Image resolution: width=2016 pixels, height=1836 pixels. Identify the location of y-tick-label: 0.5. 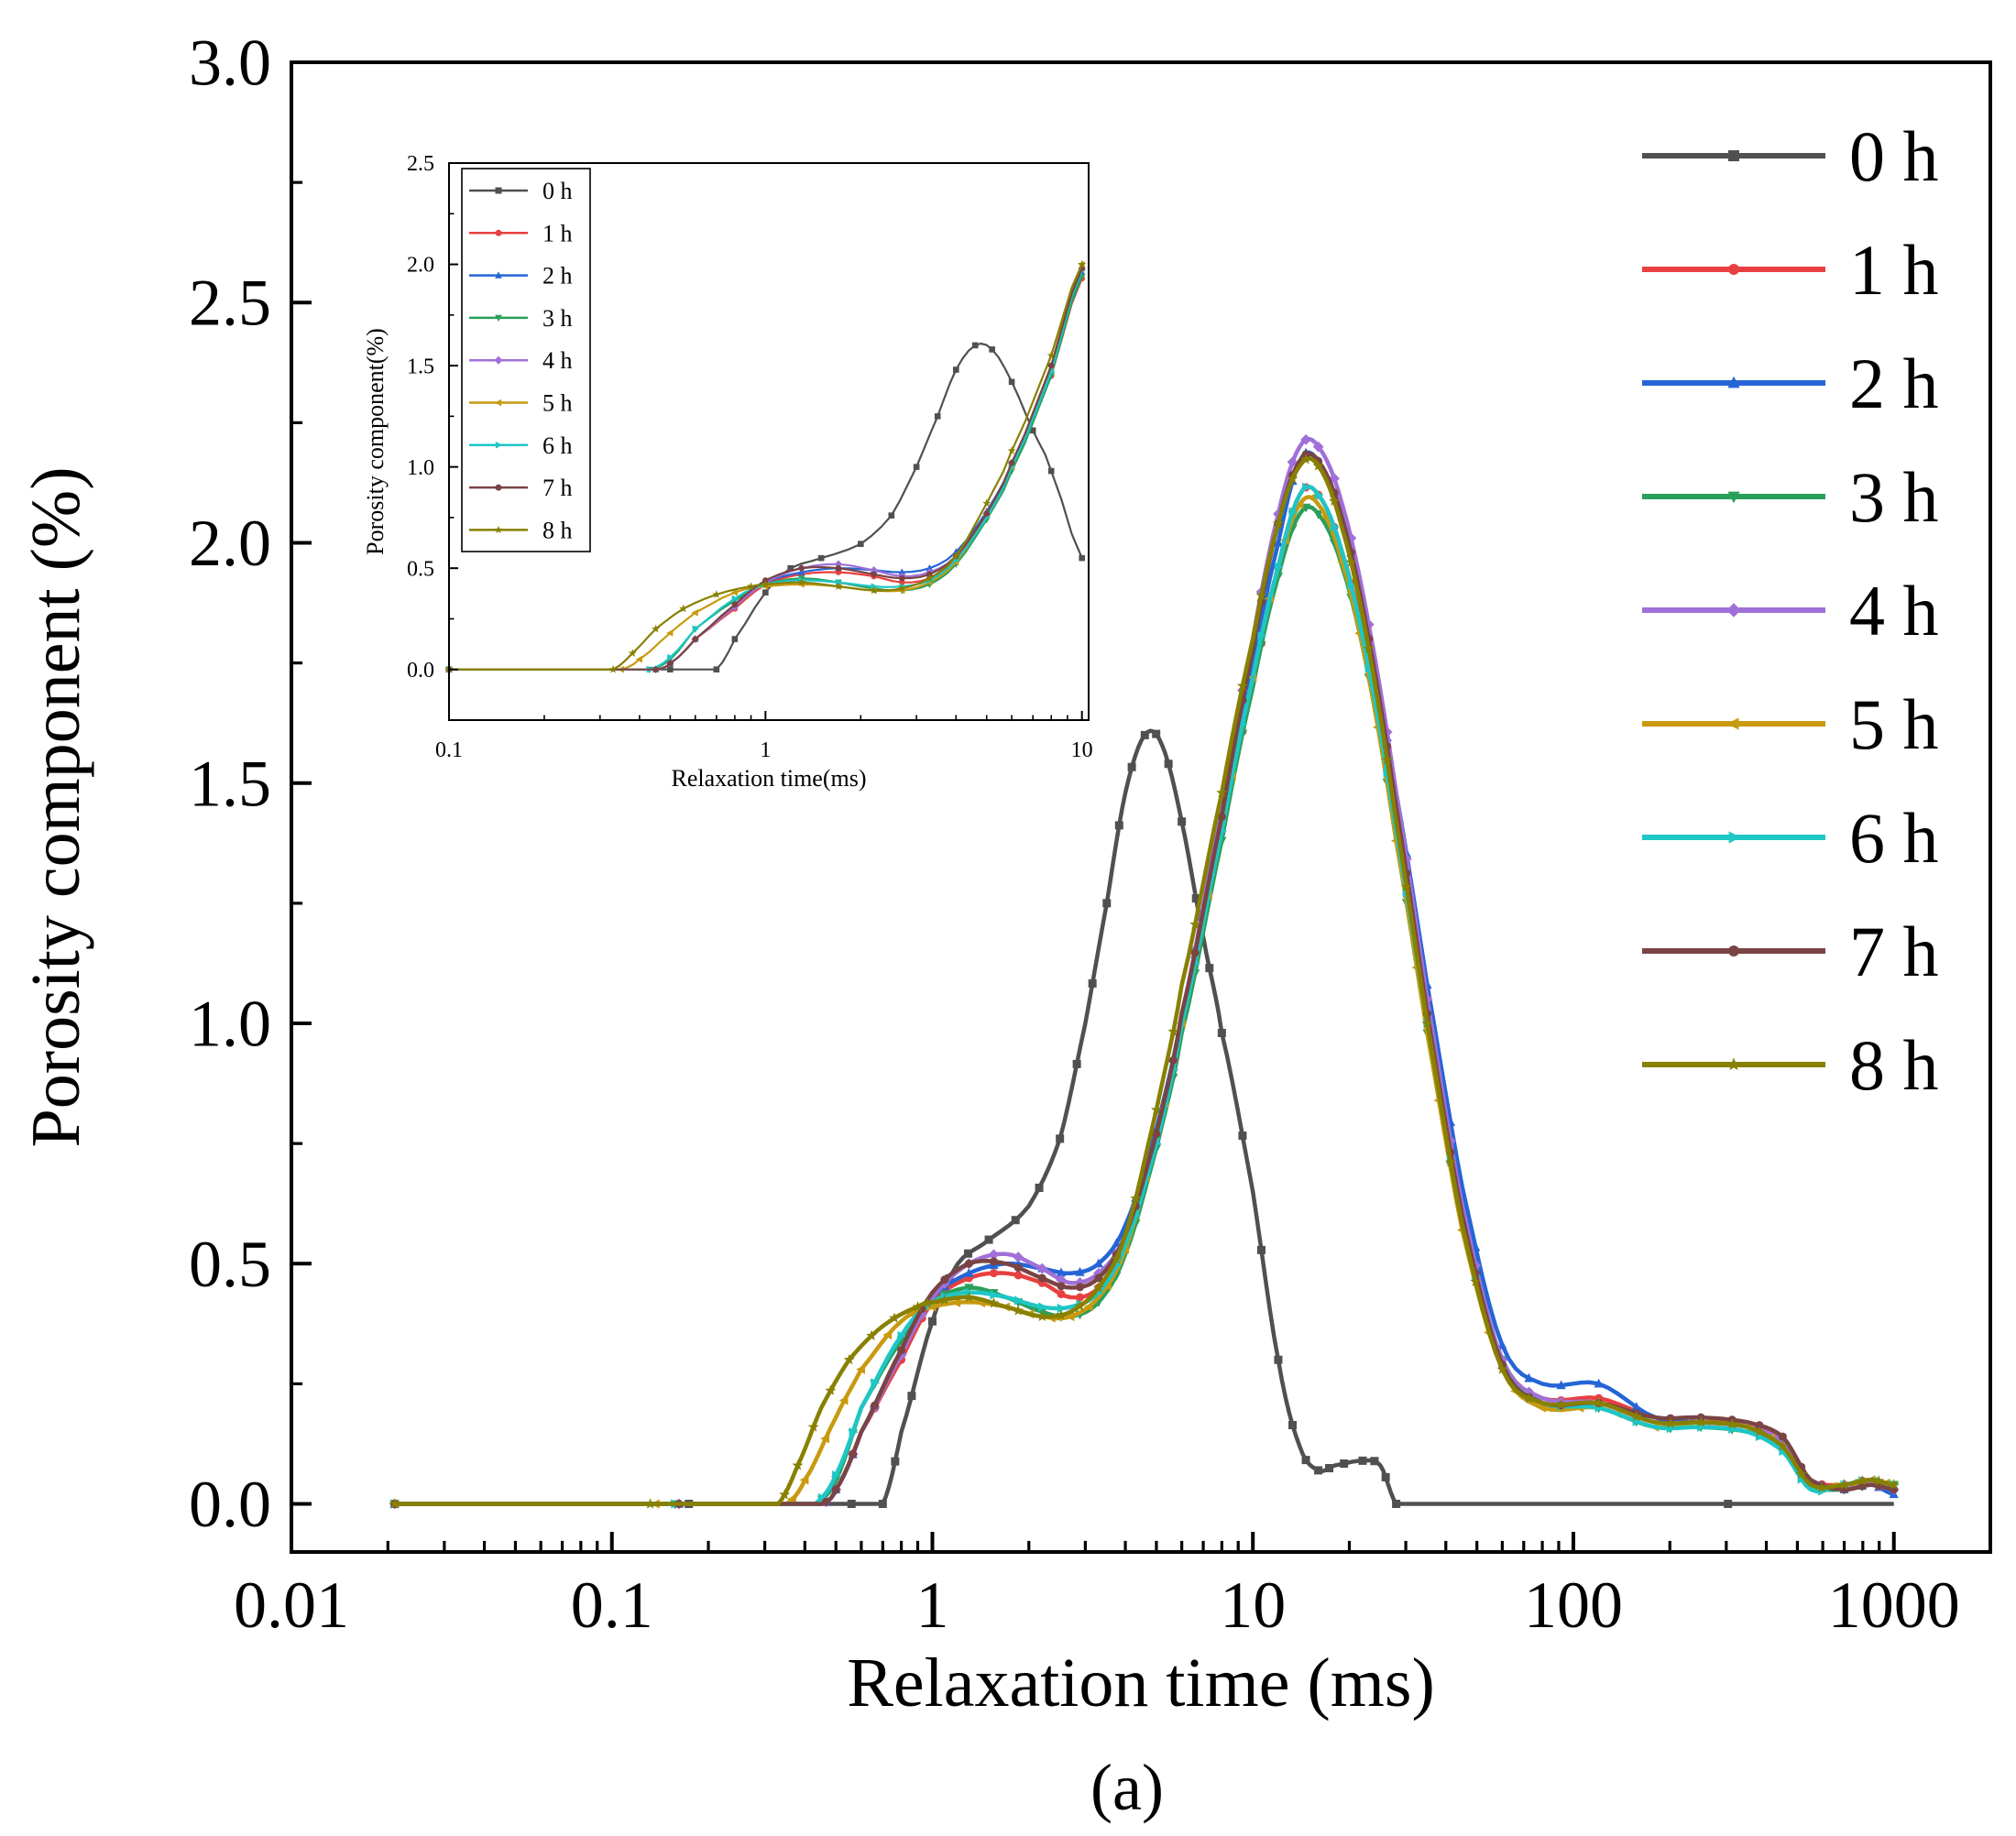
(420, 569).